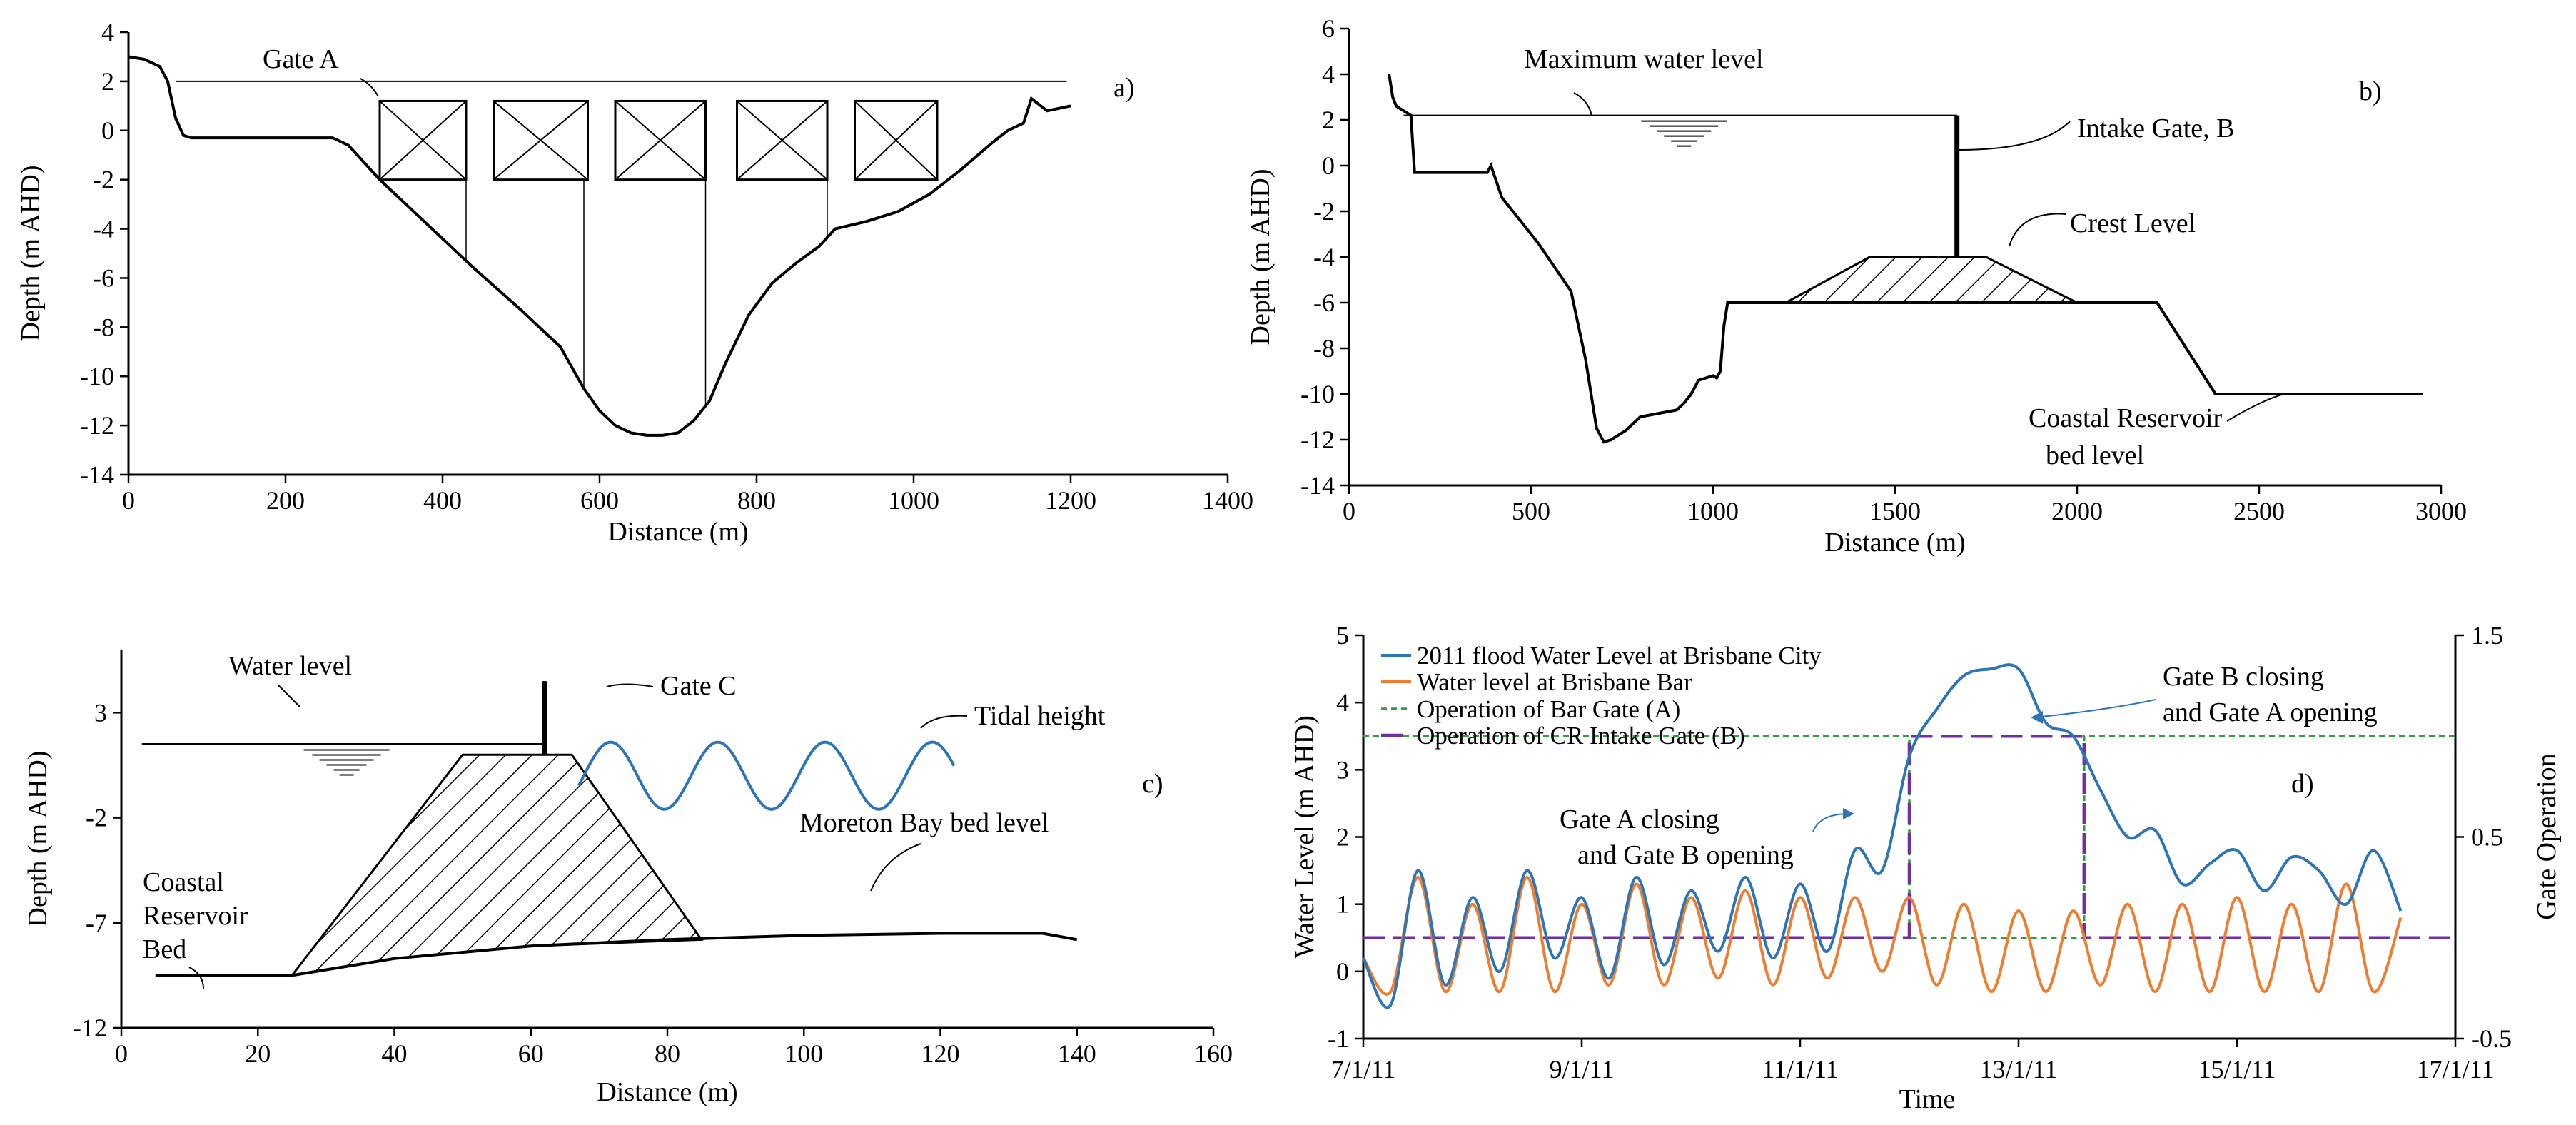 This screenshot has height=1125, width=2576. Describe the element at coordinates (1619, 656) in the screenshot. I see `legend-label: 2011 flood Water Level at Brisbane City` at that location.